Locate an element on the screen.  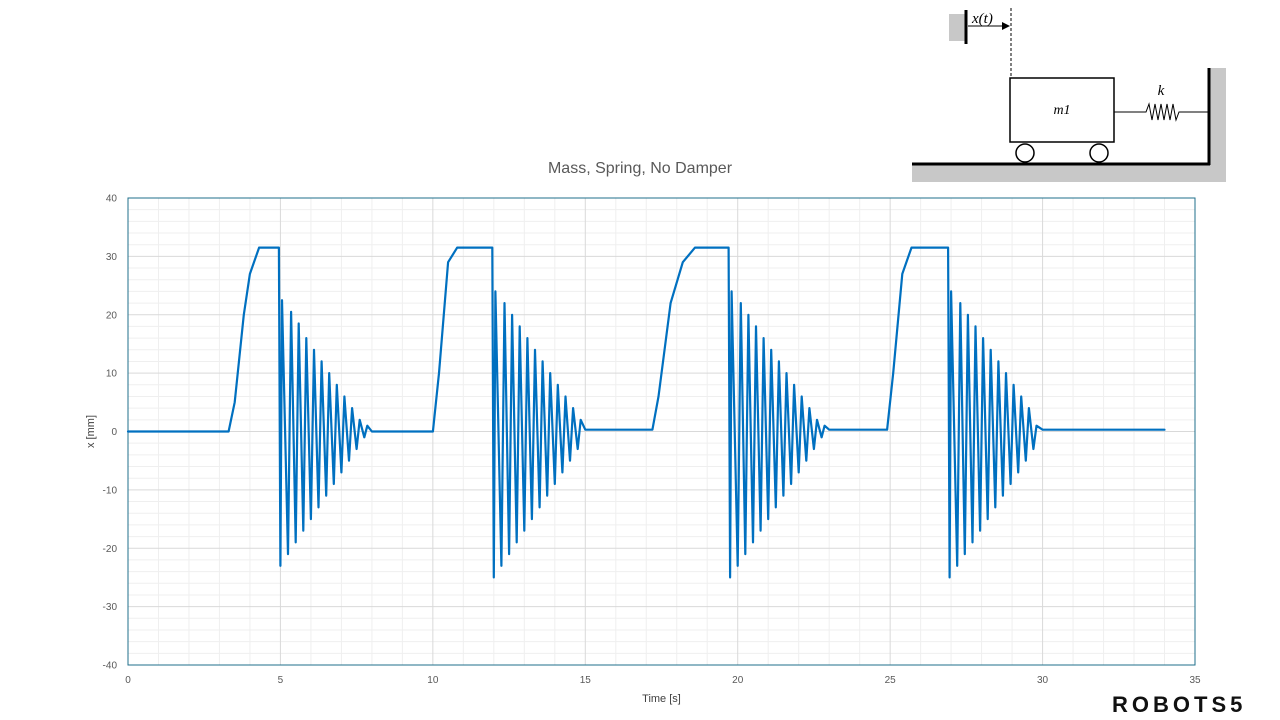
mass-block is located at coordinates (1062, 110).